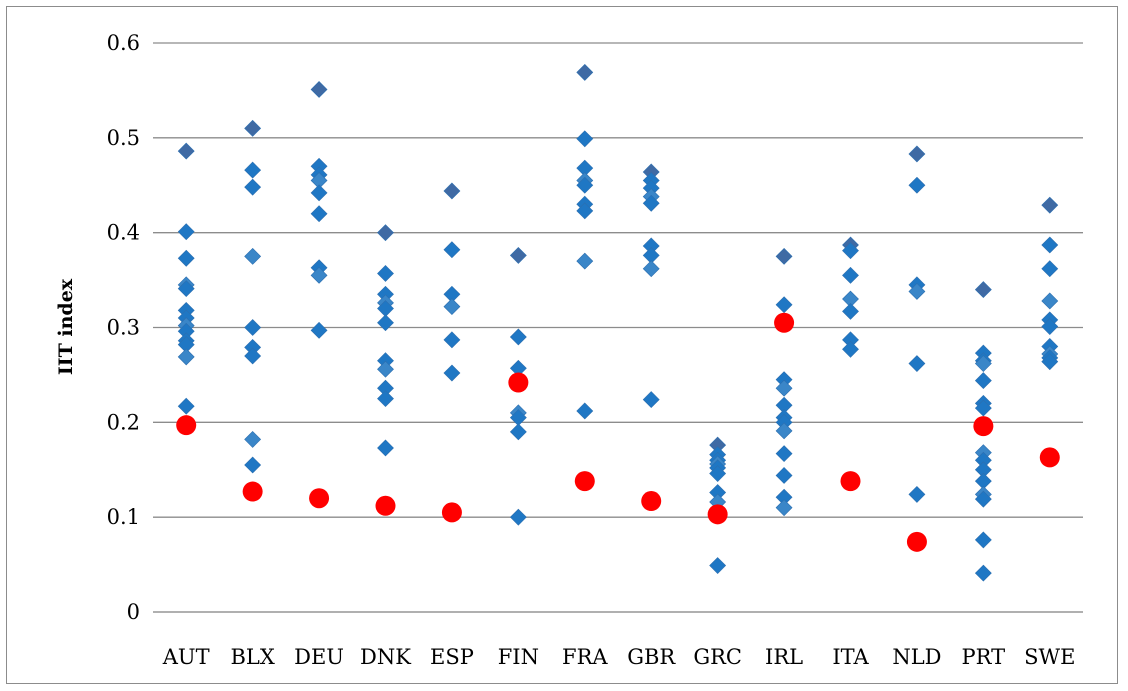 This screenshot has width=1128, height=691. I want to click on x-tick-label: PRT, so click(984, 657).